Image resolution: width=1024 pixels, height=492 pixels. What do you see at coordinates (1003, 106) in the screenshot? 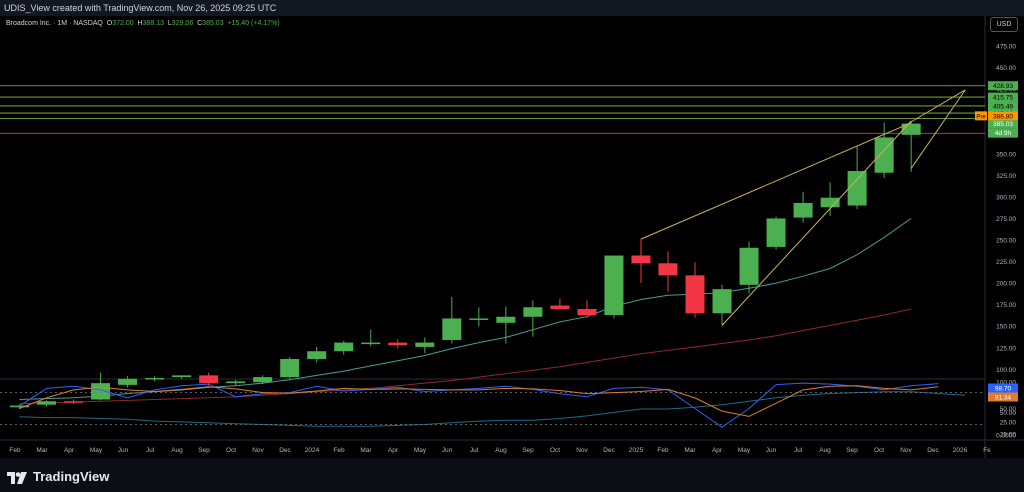
I see `price-tag-label: 405.49` at bounding box center [1003, 106].